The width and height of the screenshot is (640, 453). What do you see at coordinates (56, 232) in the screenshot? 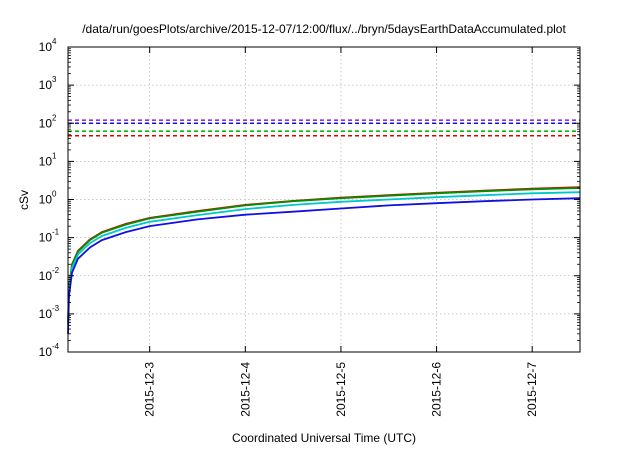
I see `y-tick-exponent: -1` at bounding box center [56, 232].